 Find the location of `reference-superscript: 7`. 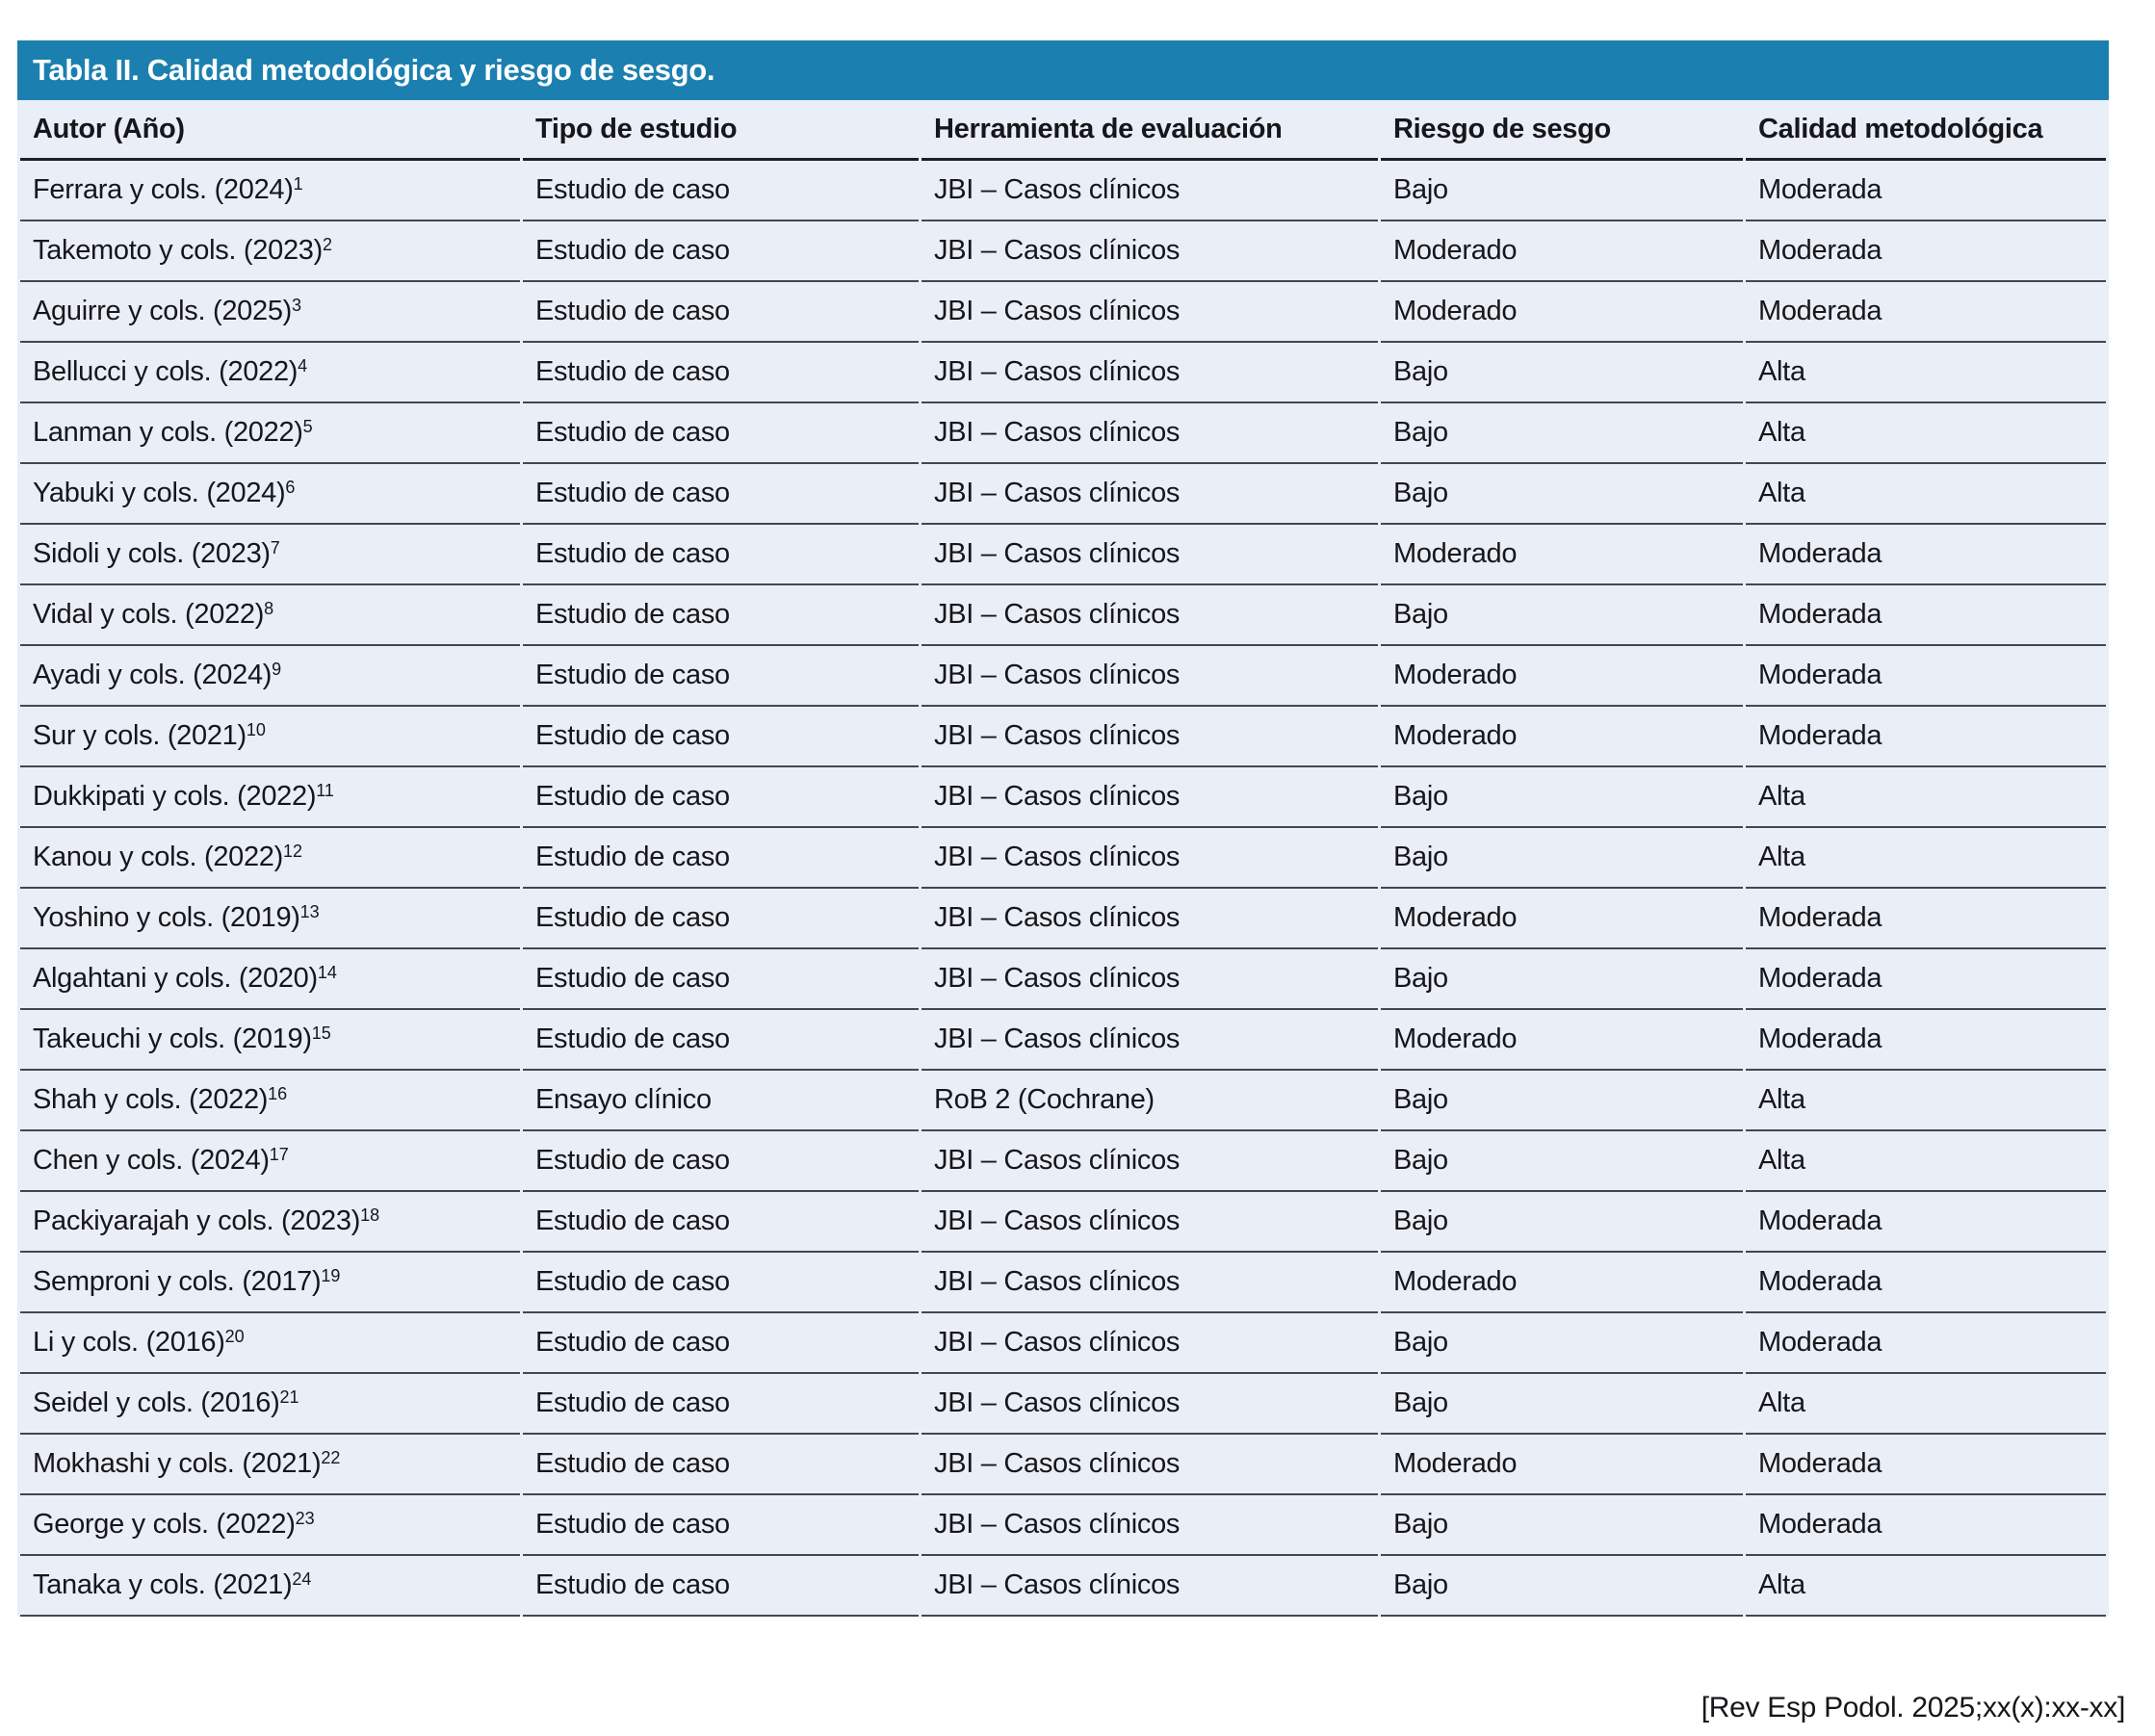

reference-superscript: 7 is located at coordinates (275, 547).